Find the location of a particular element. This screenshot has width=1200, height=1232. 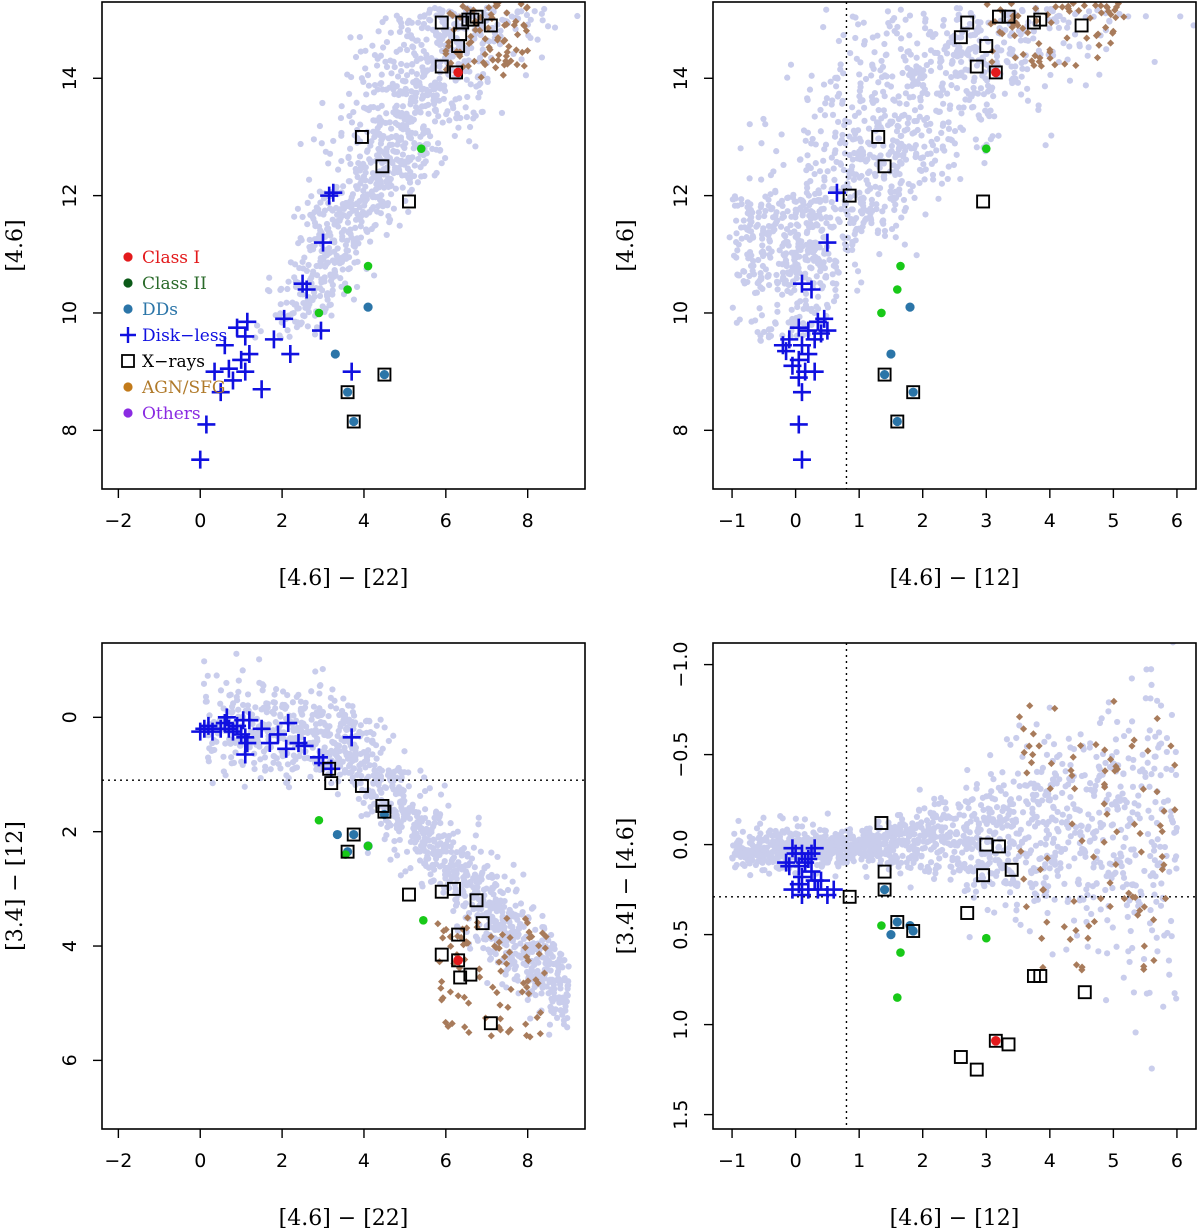

class-ii-series is located at coordinates (370, 231).